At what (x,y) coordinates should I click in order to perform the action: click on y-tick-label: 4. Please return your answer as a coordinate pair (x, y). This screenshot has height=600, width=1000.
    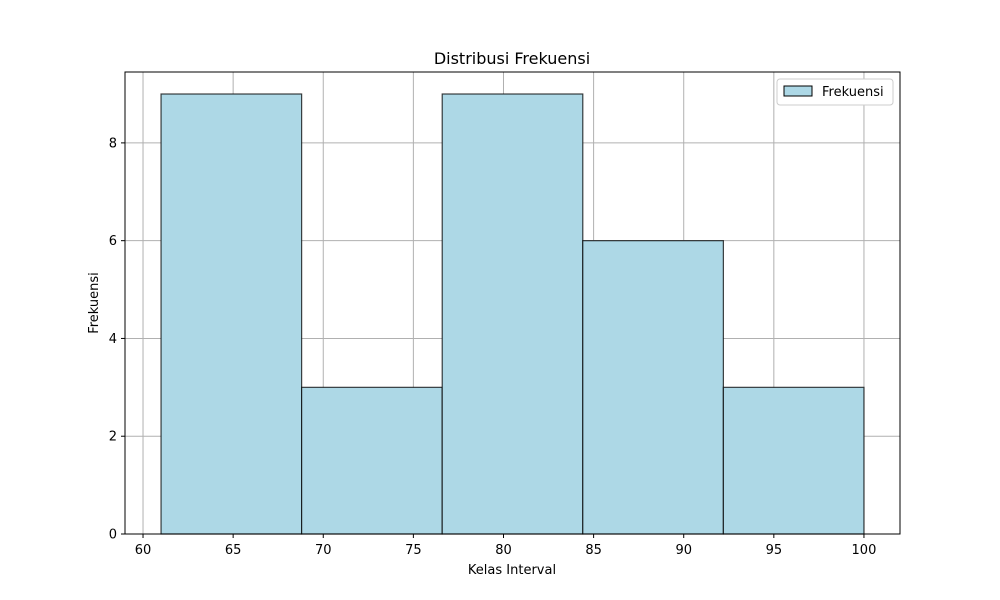
    Looking at the image, I should click on (113, 339).